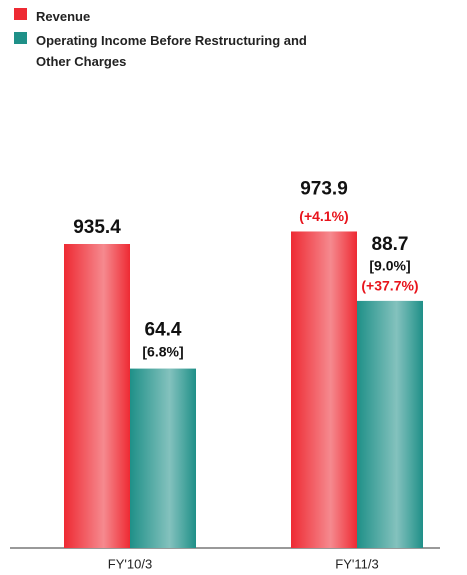 This screenshot has height=575, width=467. Describe the element at coordinates (389, 286) in the screenshot. I see `data-label: (+37.7%)` at that location.